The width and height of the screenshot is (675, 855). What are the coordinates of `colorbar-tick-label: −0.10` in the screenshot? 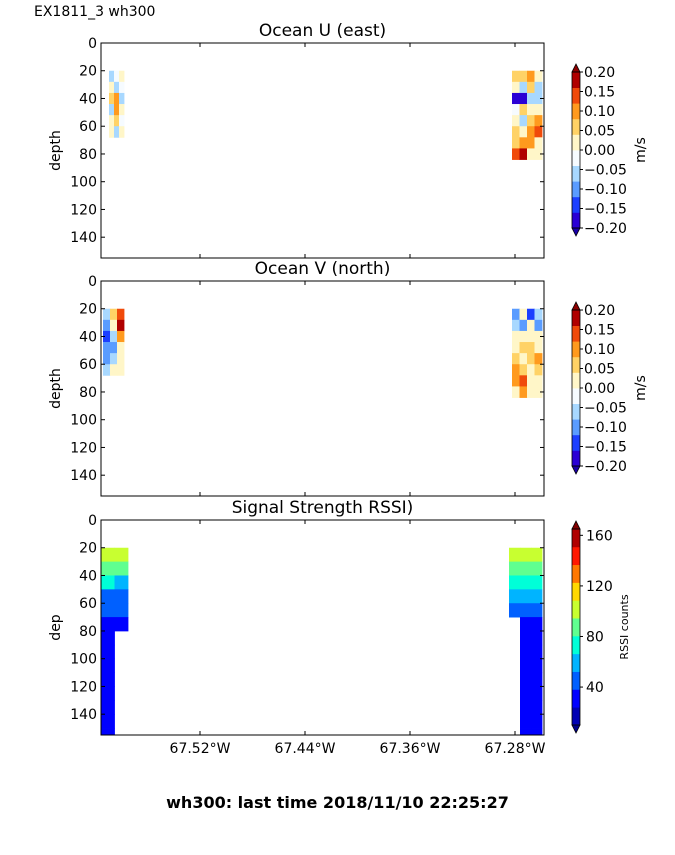 It's located at (605, 190).